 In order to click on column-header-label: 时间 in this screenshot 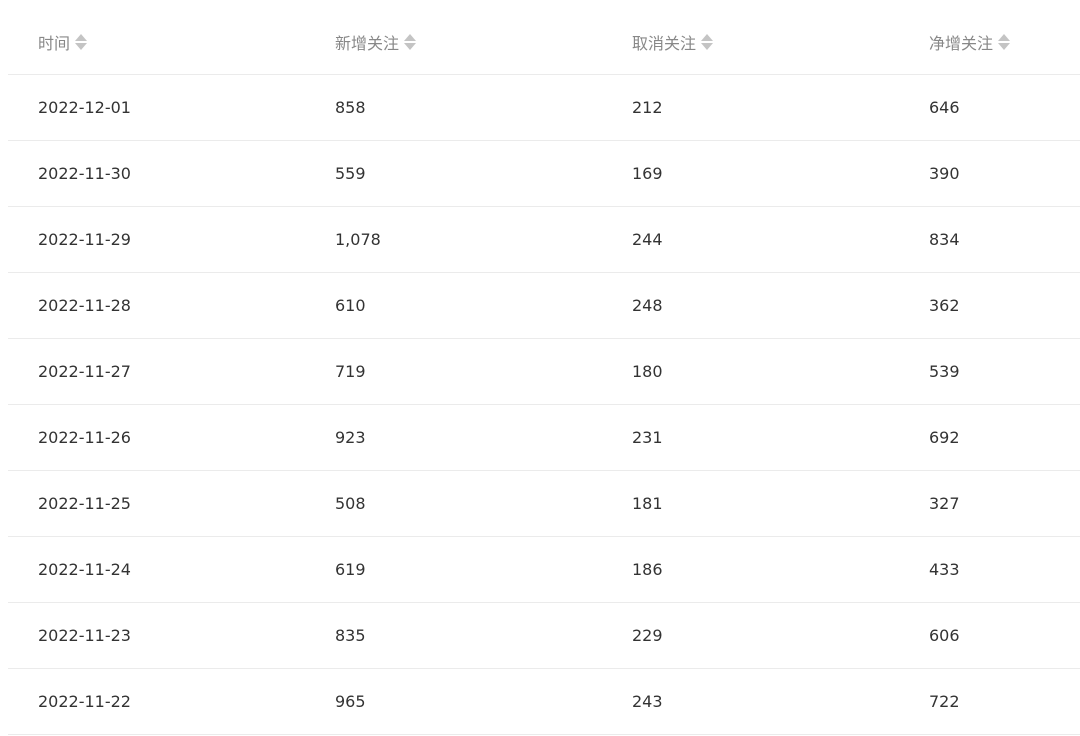, I will do `click(54, 43)`.